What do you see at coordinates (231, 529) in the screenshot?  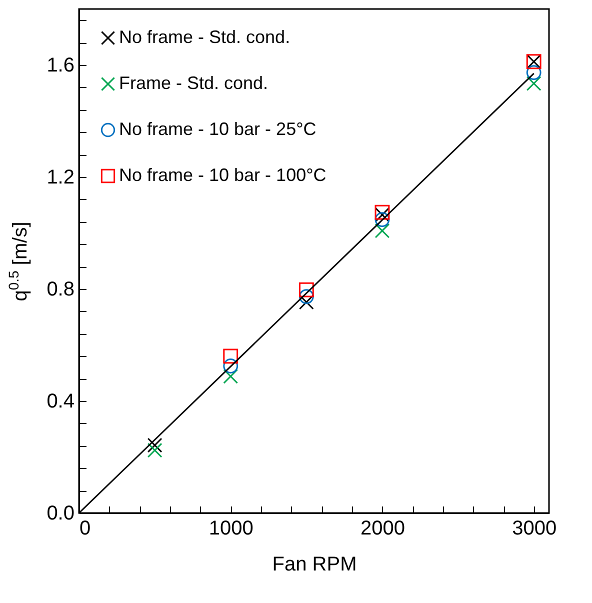 I see `x-tick-label: 1000` at bounding box center [231, 529].